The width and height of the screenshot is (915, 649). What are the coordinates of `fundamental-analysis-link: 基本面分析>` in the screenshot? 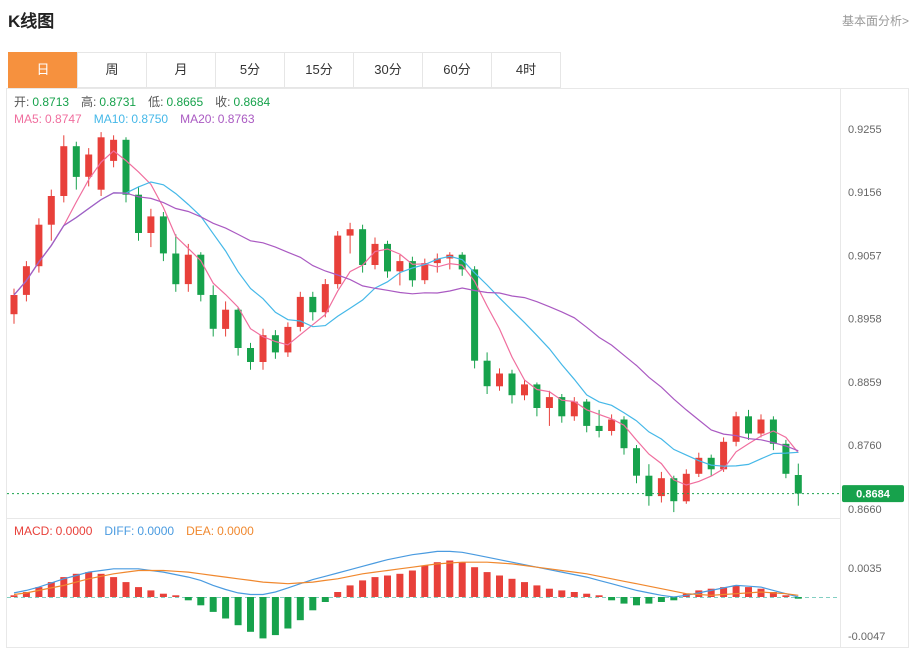 It's located at (875, 21).